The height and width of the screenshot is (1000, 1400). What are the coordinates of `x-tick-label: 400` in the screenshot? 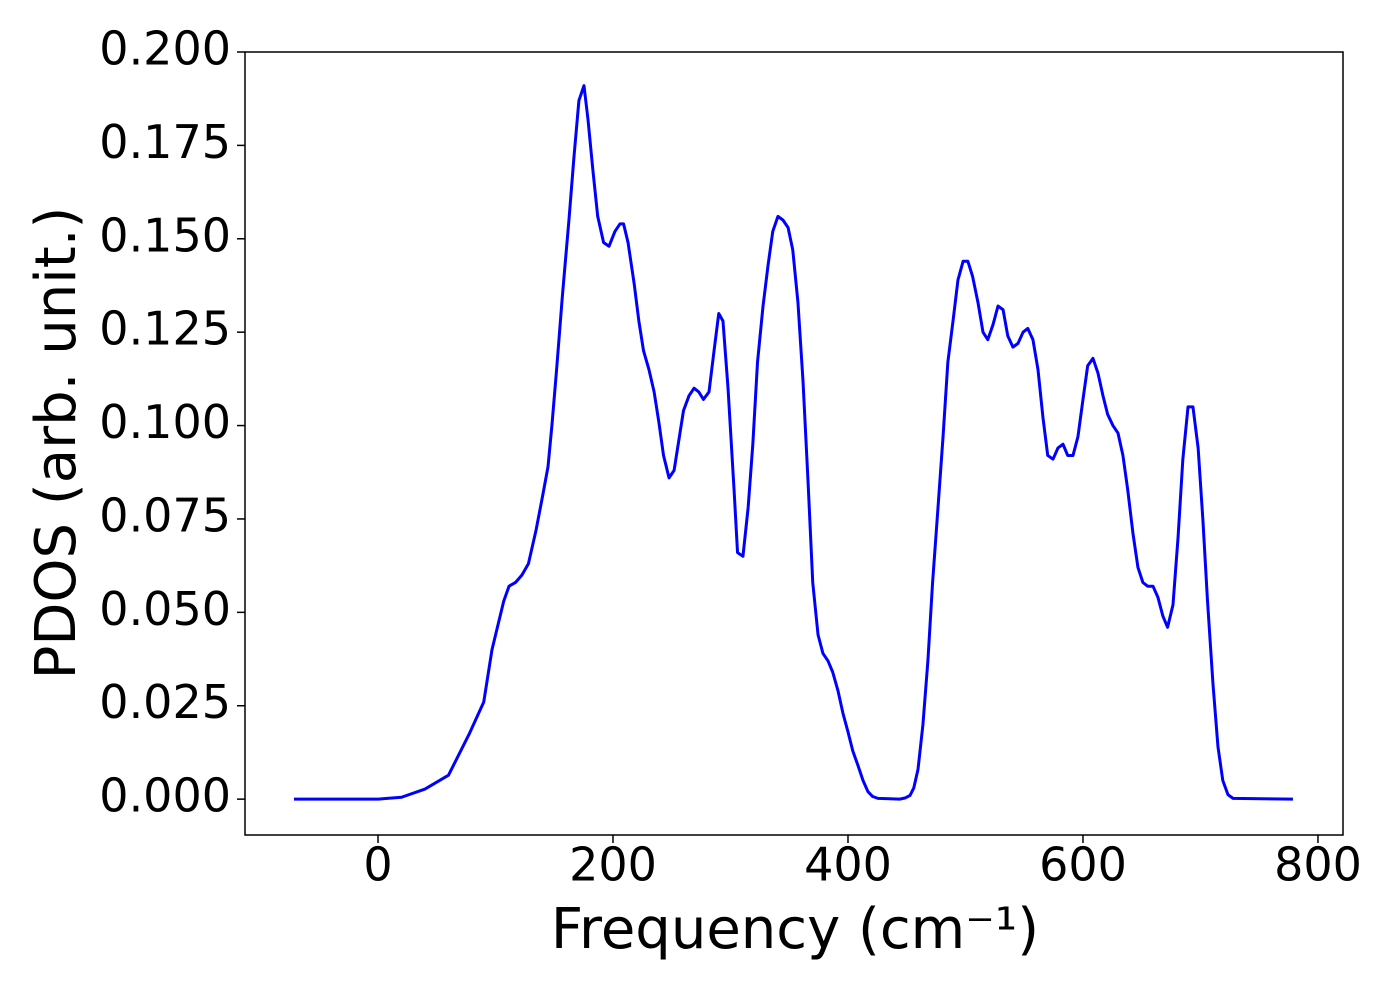 It's located at (848, 865).